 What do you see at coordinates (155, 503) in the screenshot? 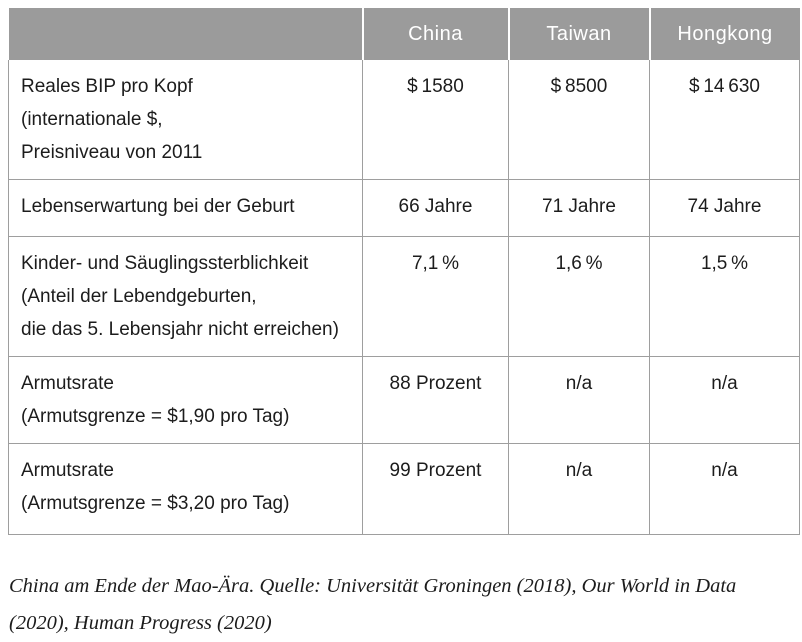
I see `row-label-line: (Armutsgrenze = $3,20 pro Tag)` at bounding box center [155, 503].